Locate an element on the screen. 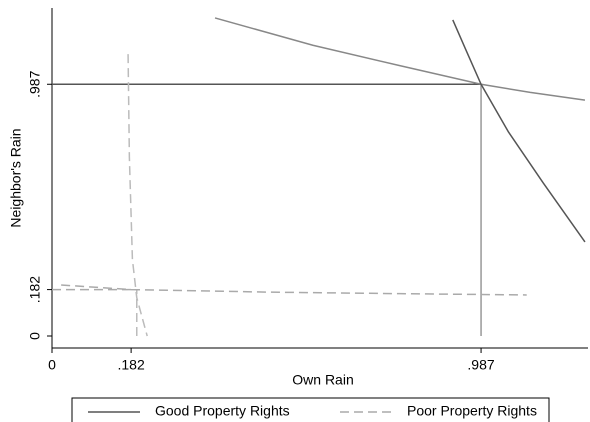 Image resolution: width=590 pixels, height=422 pixels. legend-label: Good Property Rights is located at coordinates (222, 411).